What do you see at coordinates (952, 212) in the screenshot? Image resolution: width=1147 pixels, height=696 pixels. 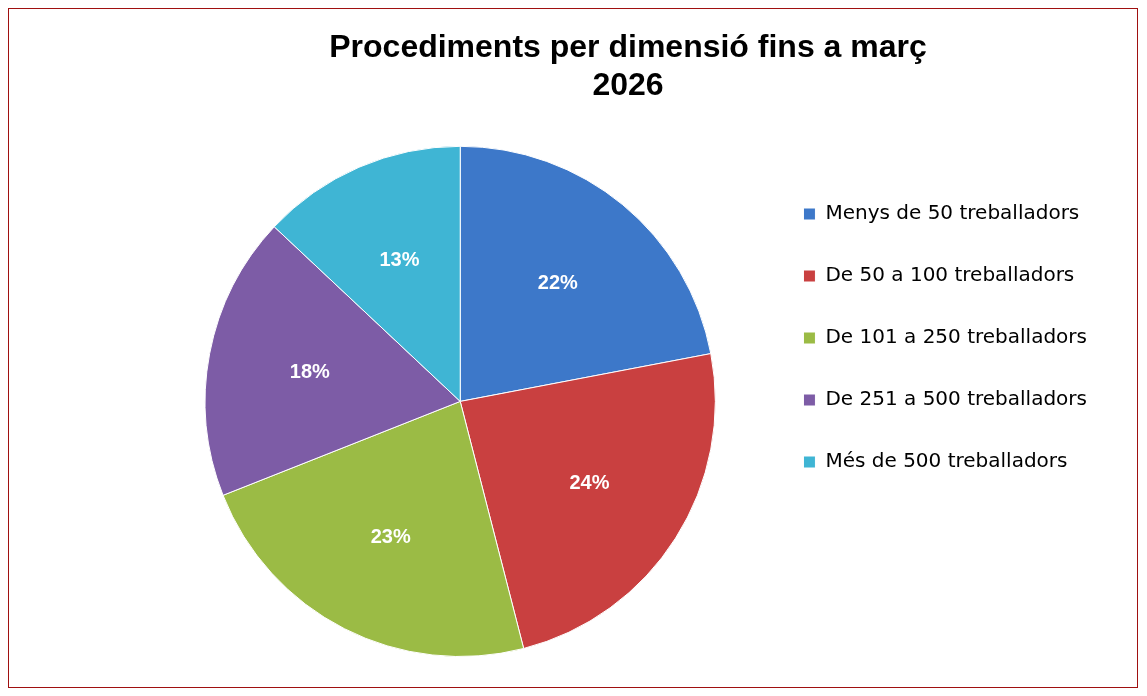 I see `legend-label: Menys de 50 treballadors` at bounding box center [952, 212].